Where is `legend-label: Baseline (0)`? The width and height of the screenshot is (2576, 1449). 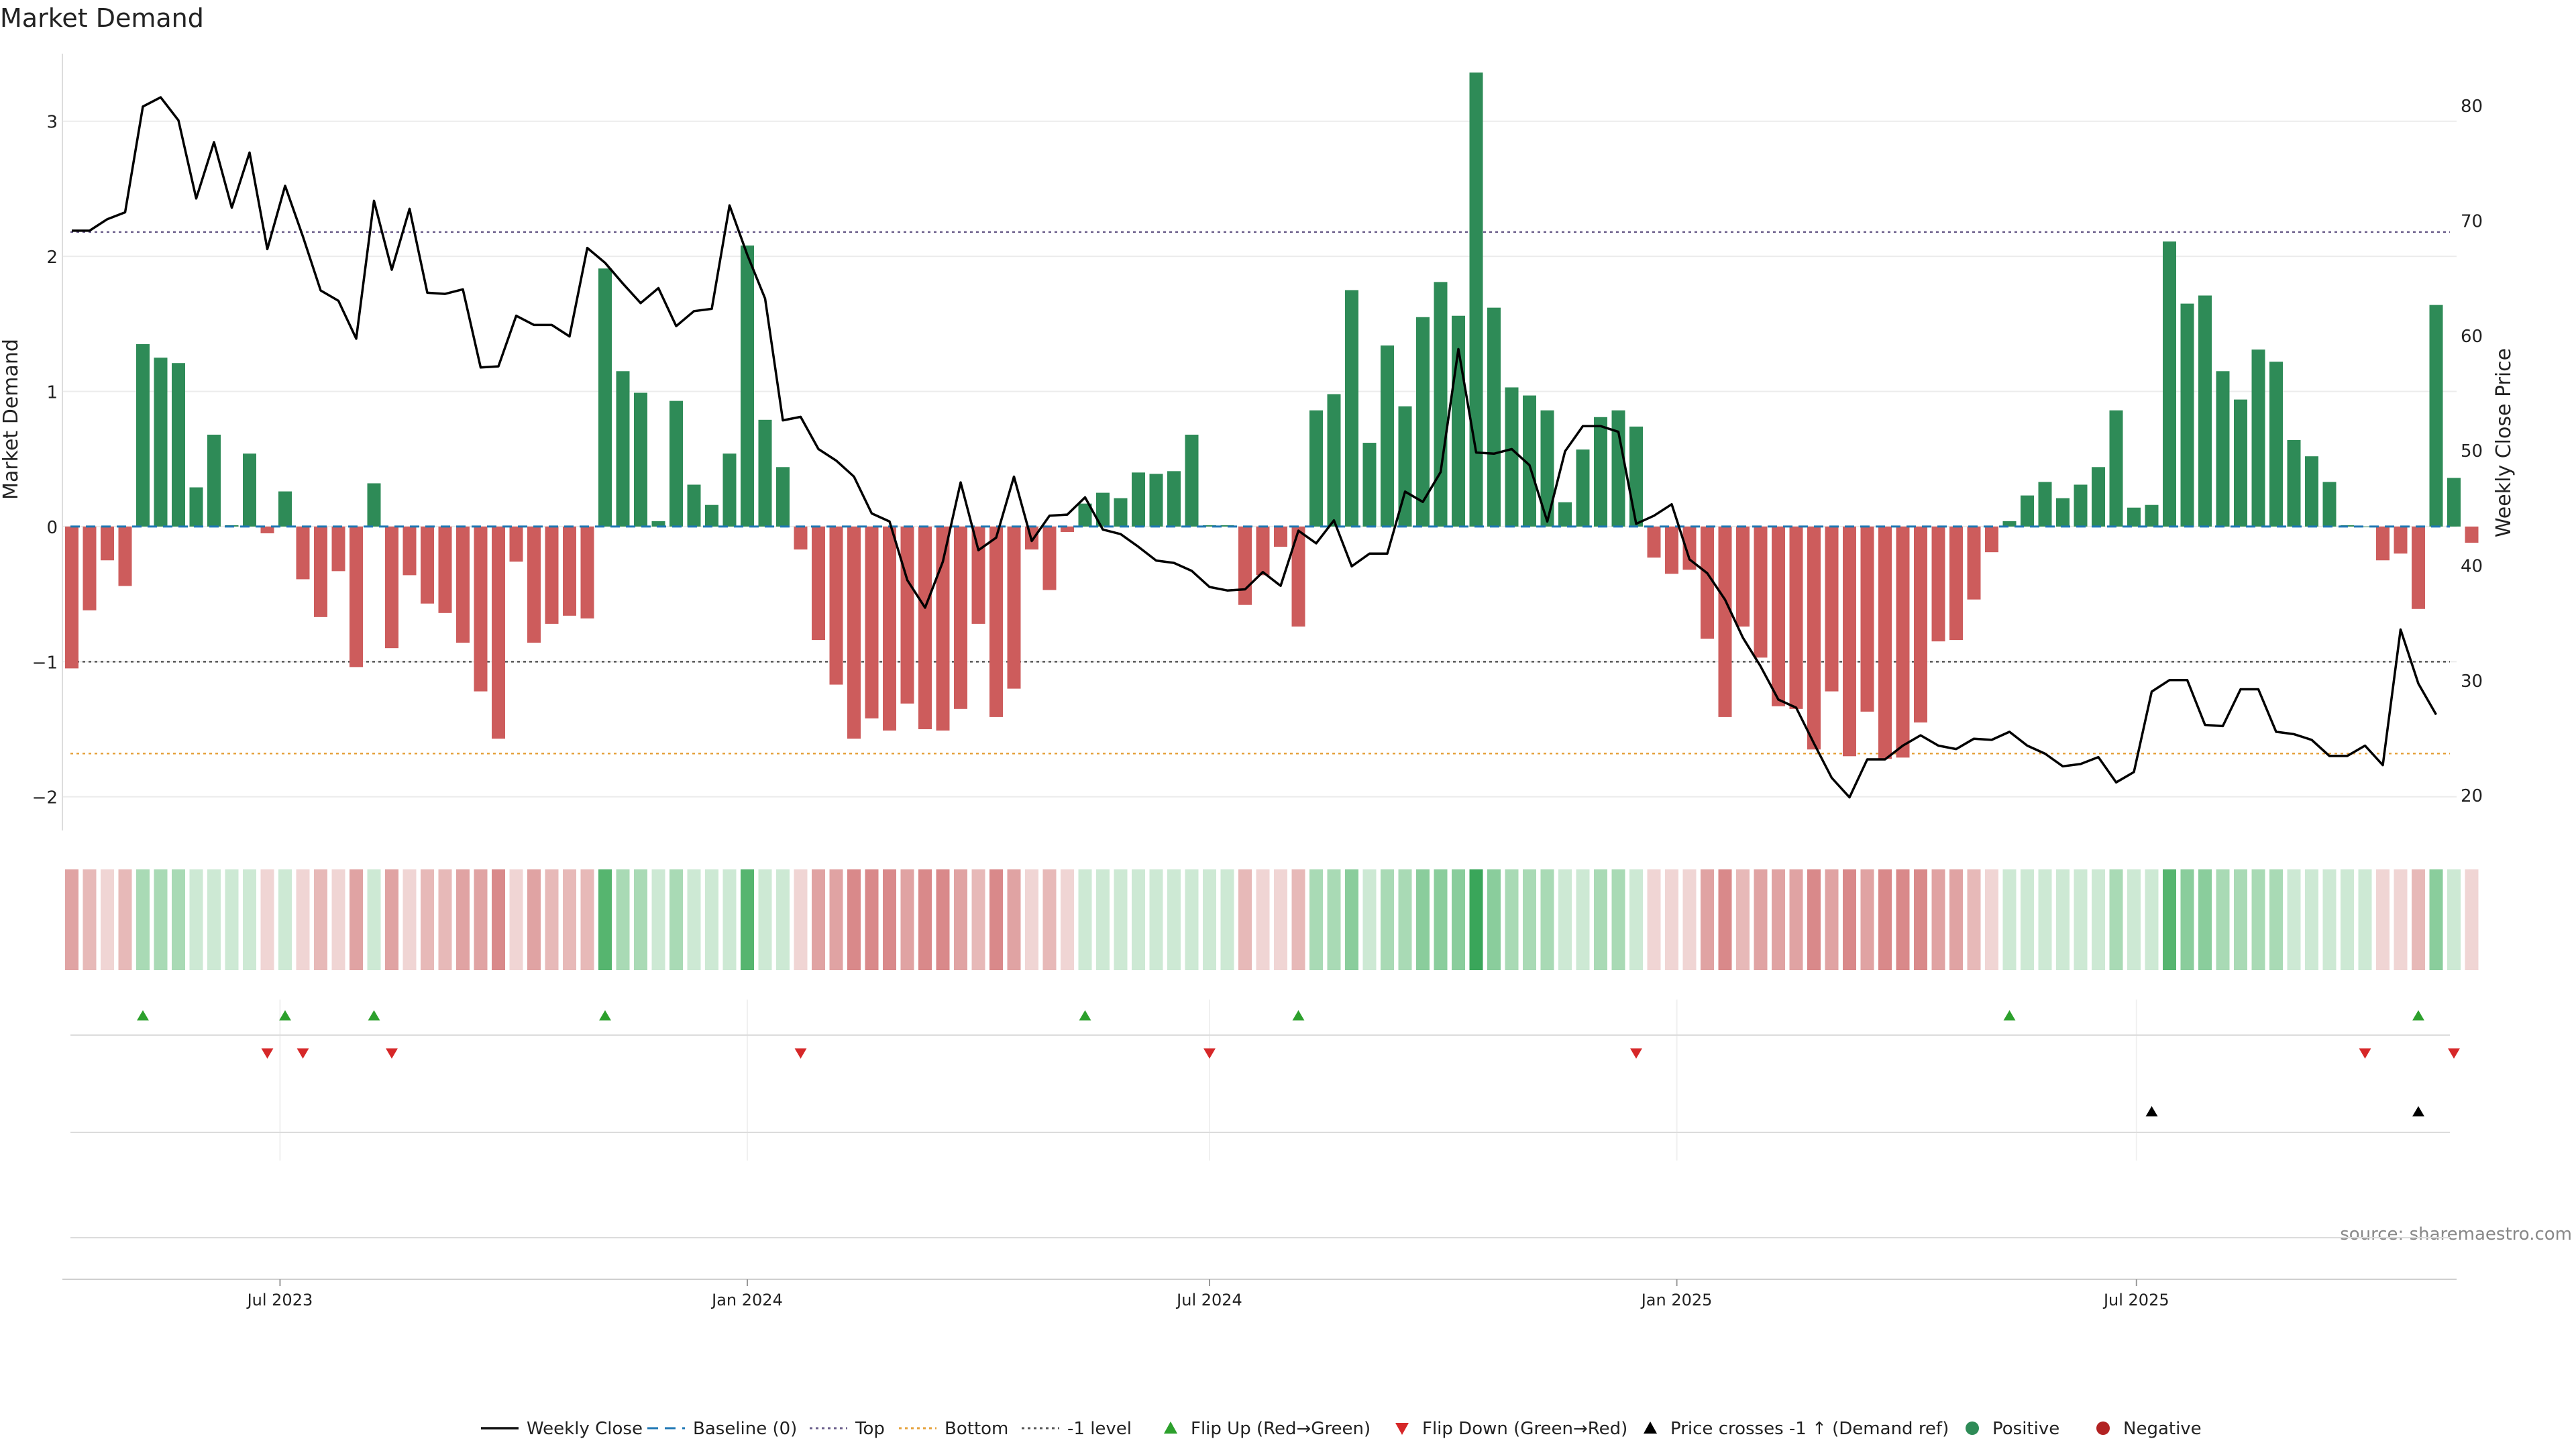 legend-label: Baseline (0) is located at coordinates (745, 1429).